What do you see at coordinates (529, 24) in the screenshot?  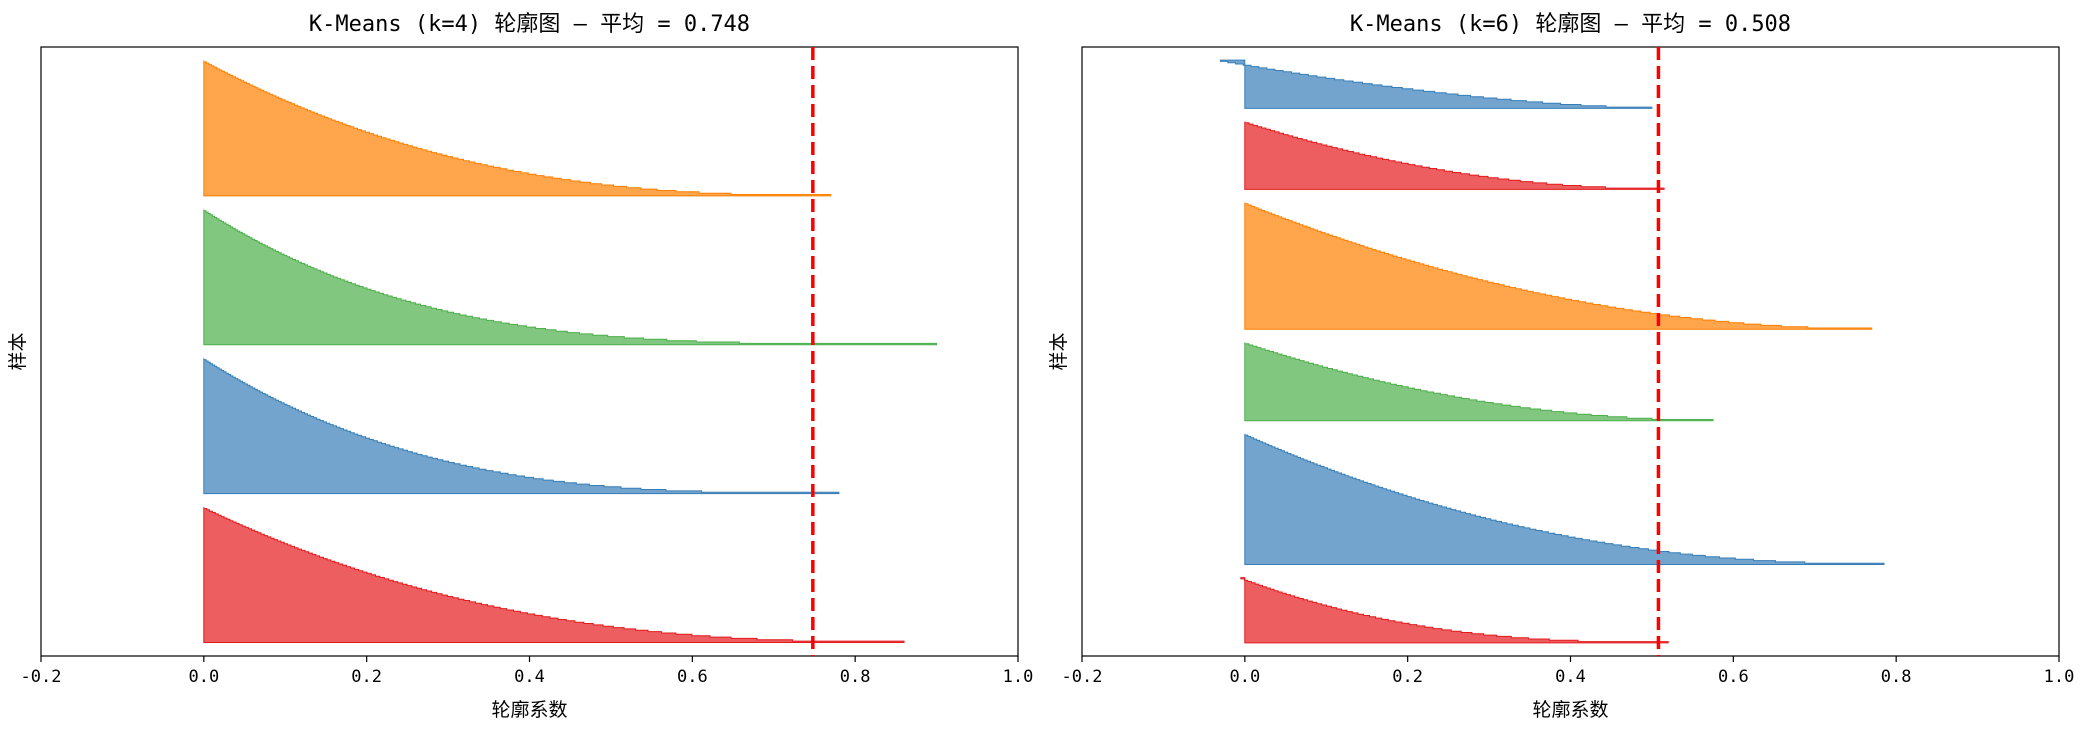 I see `chart-title: K-Means (k=4) 轮廓图 — 平均 = 0.748` at bounding box center [529, 24].